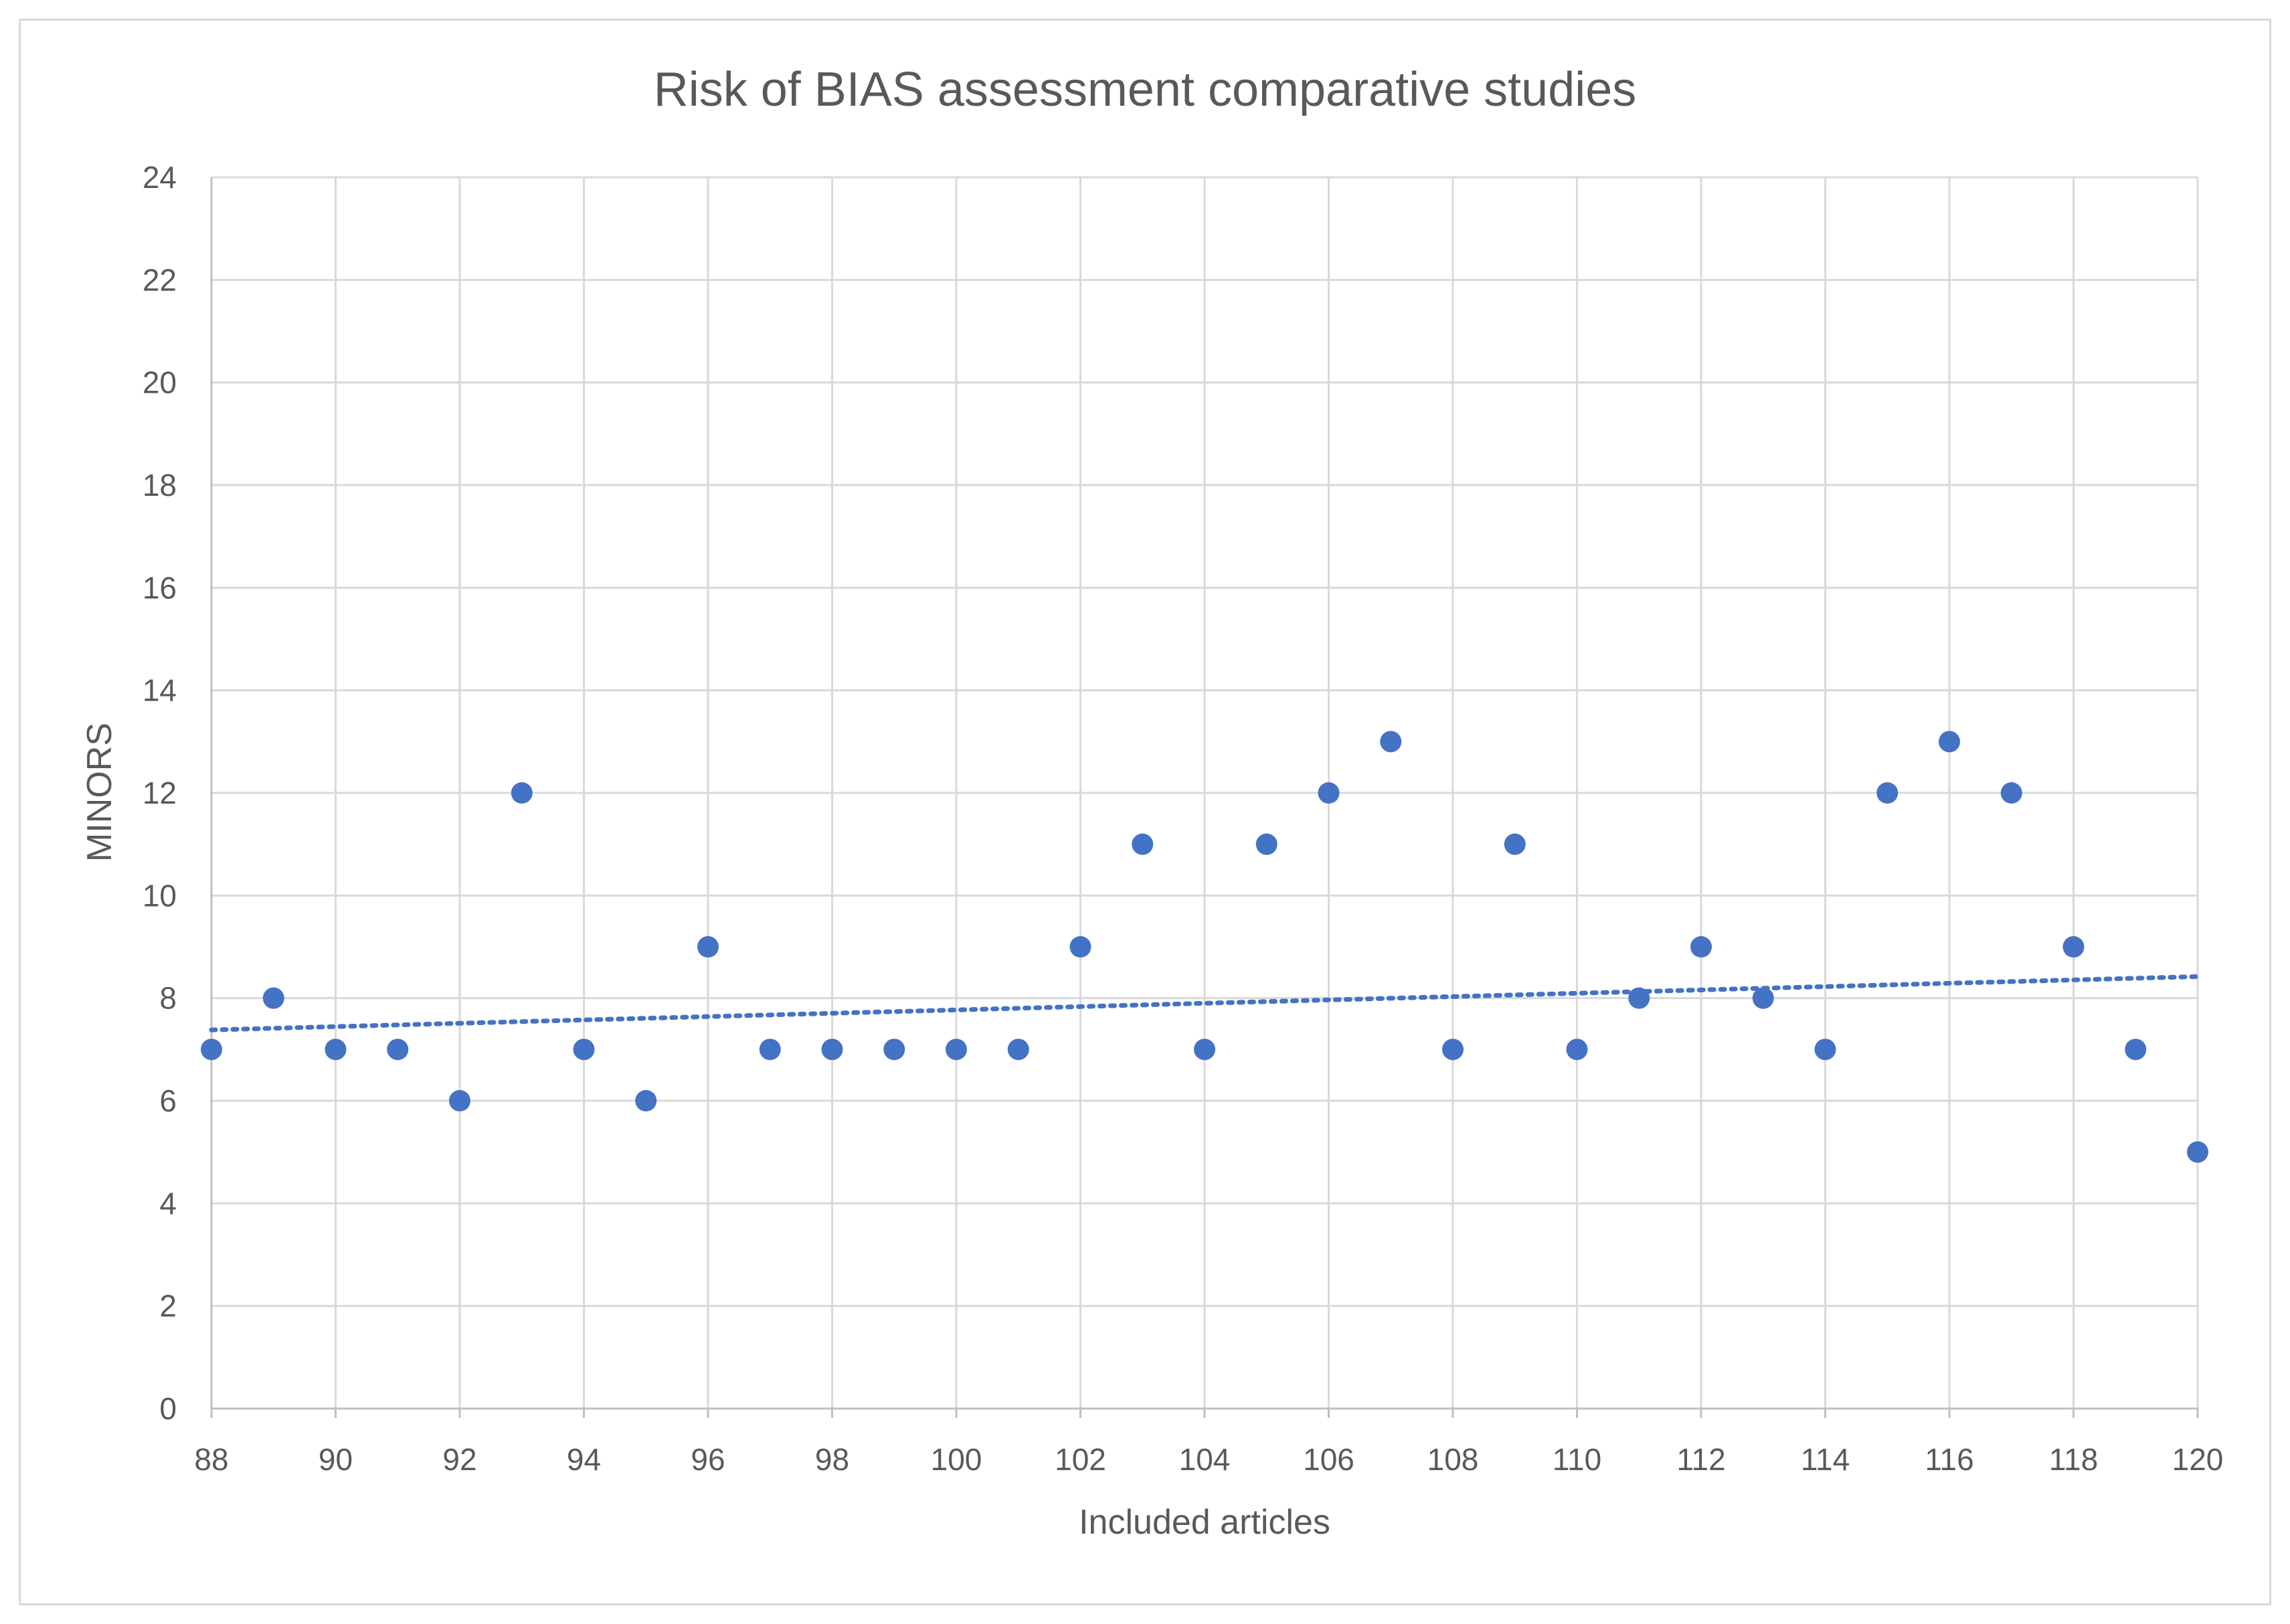 This screenshot has height=1624, width=2290. What do you see at coordinates (708, 1459) in the screenshot?
I see `x-tick-label: 96` at bounding box center [708, 1459].